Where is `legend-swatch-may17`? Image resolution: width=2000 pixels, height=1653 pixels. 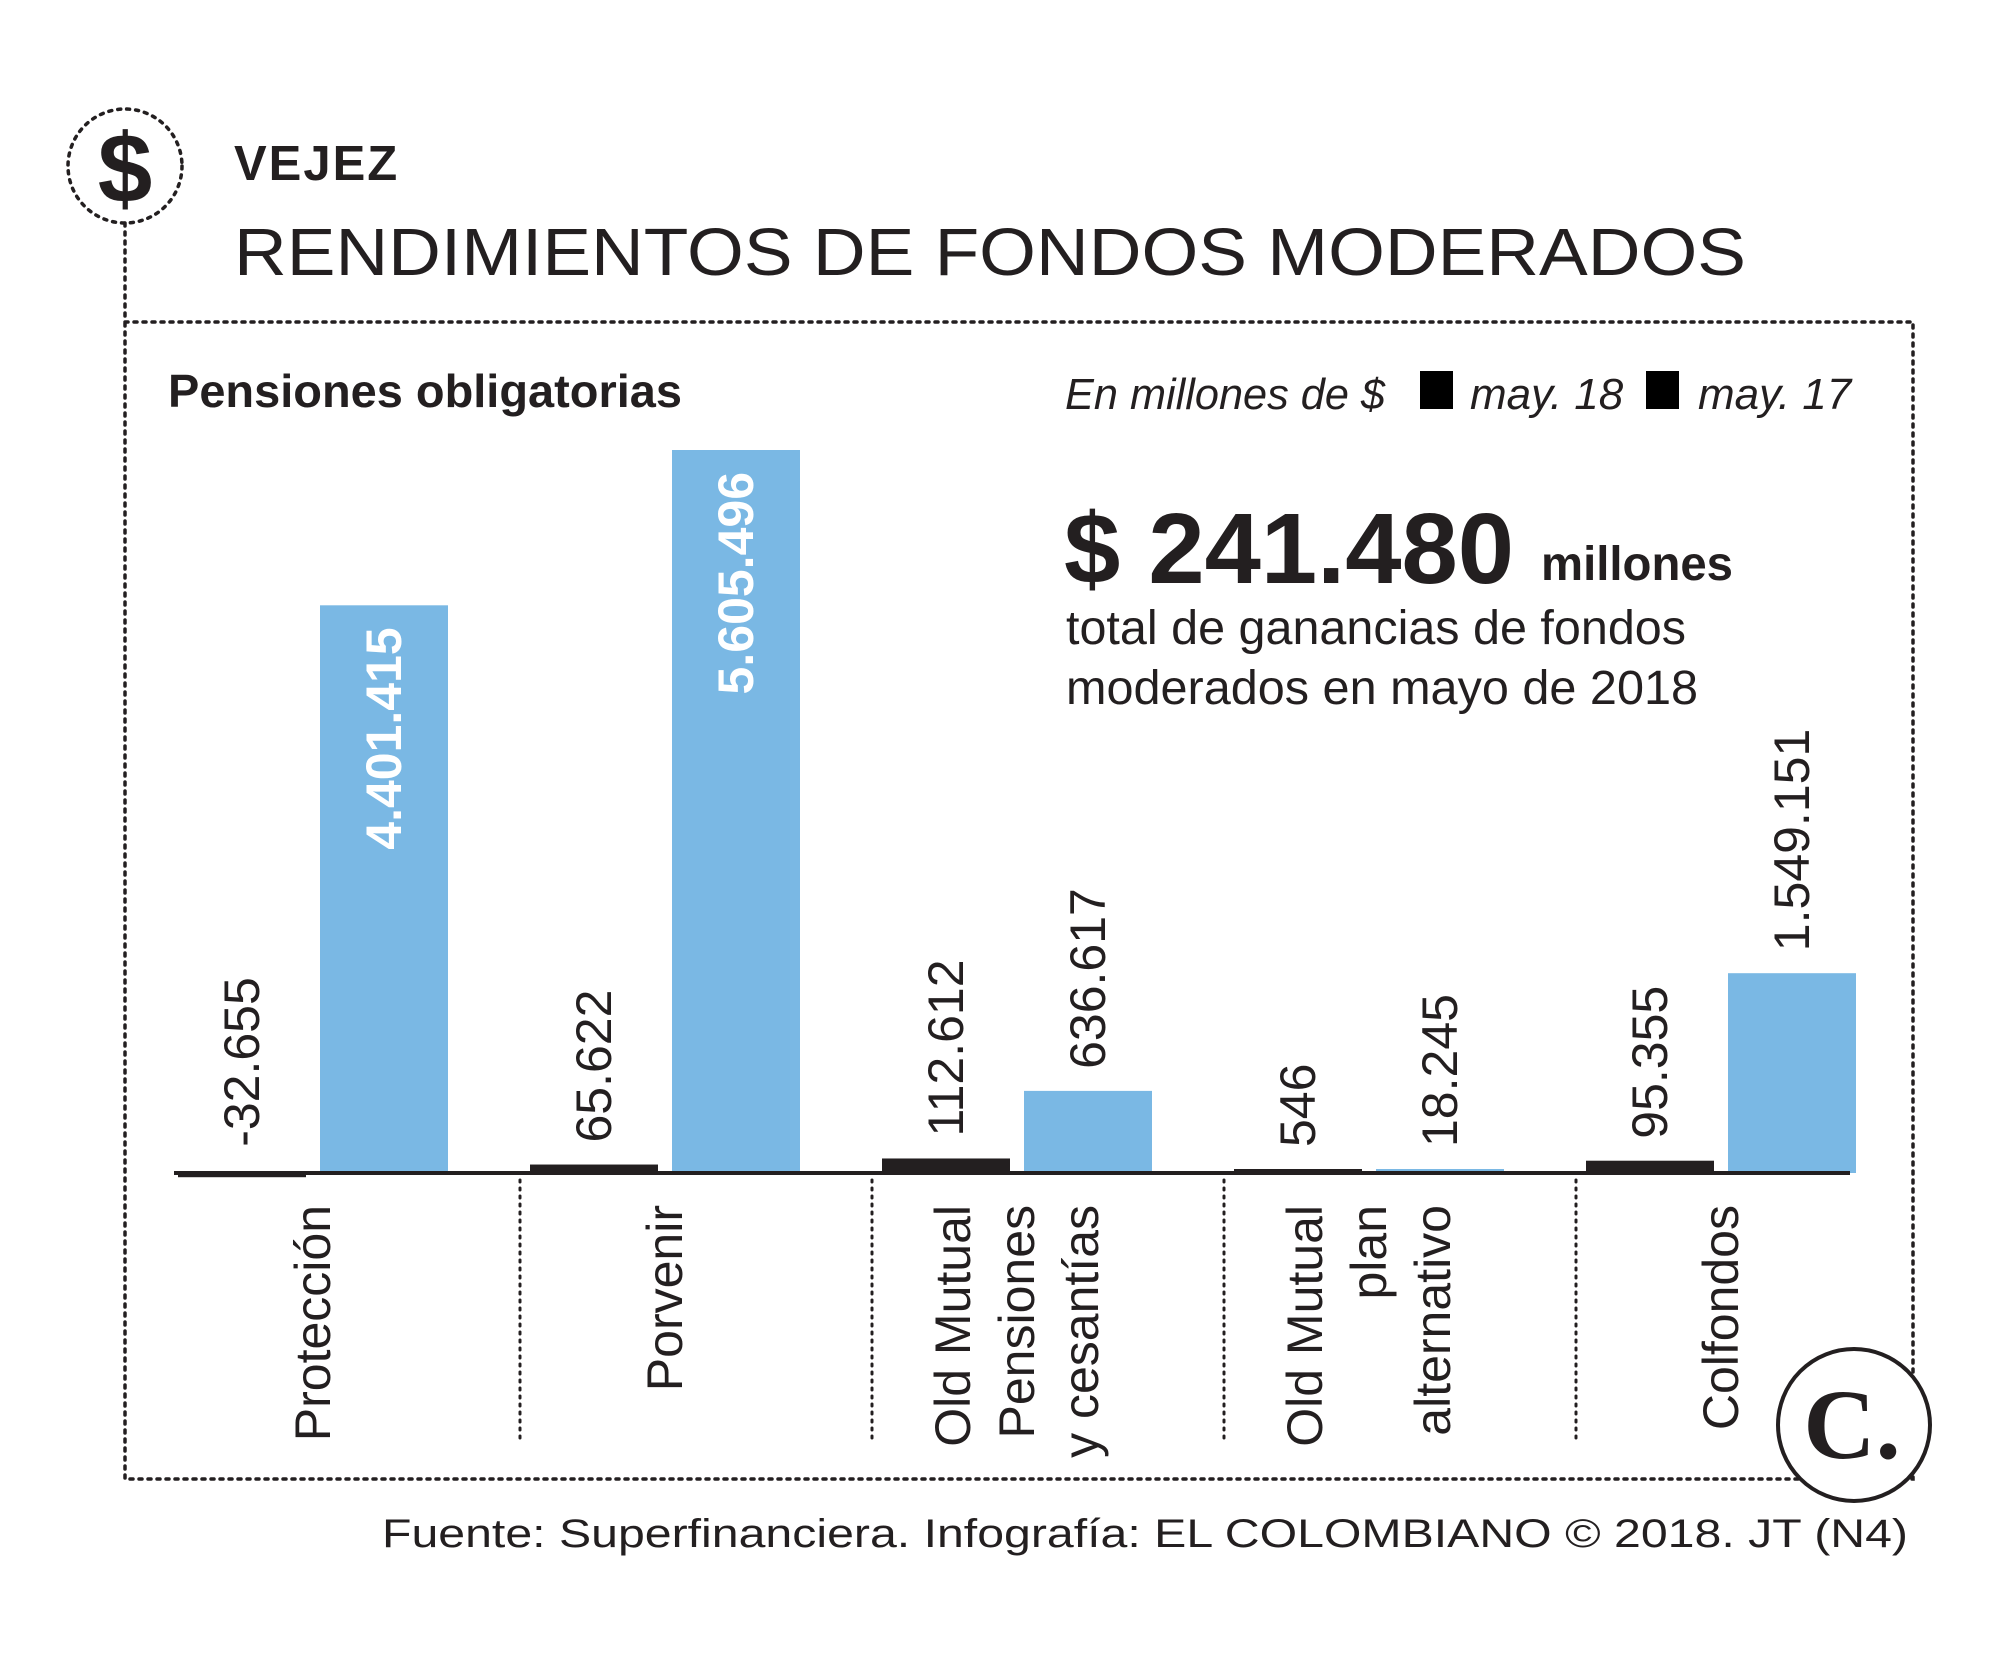
legend-swatch-may17 is located at coordinates (1662, 390).